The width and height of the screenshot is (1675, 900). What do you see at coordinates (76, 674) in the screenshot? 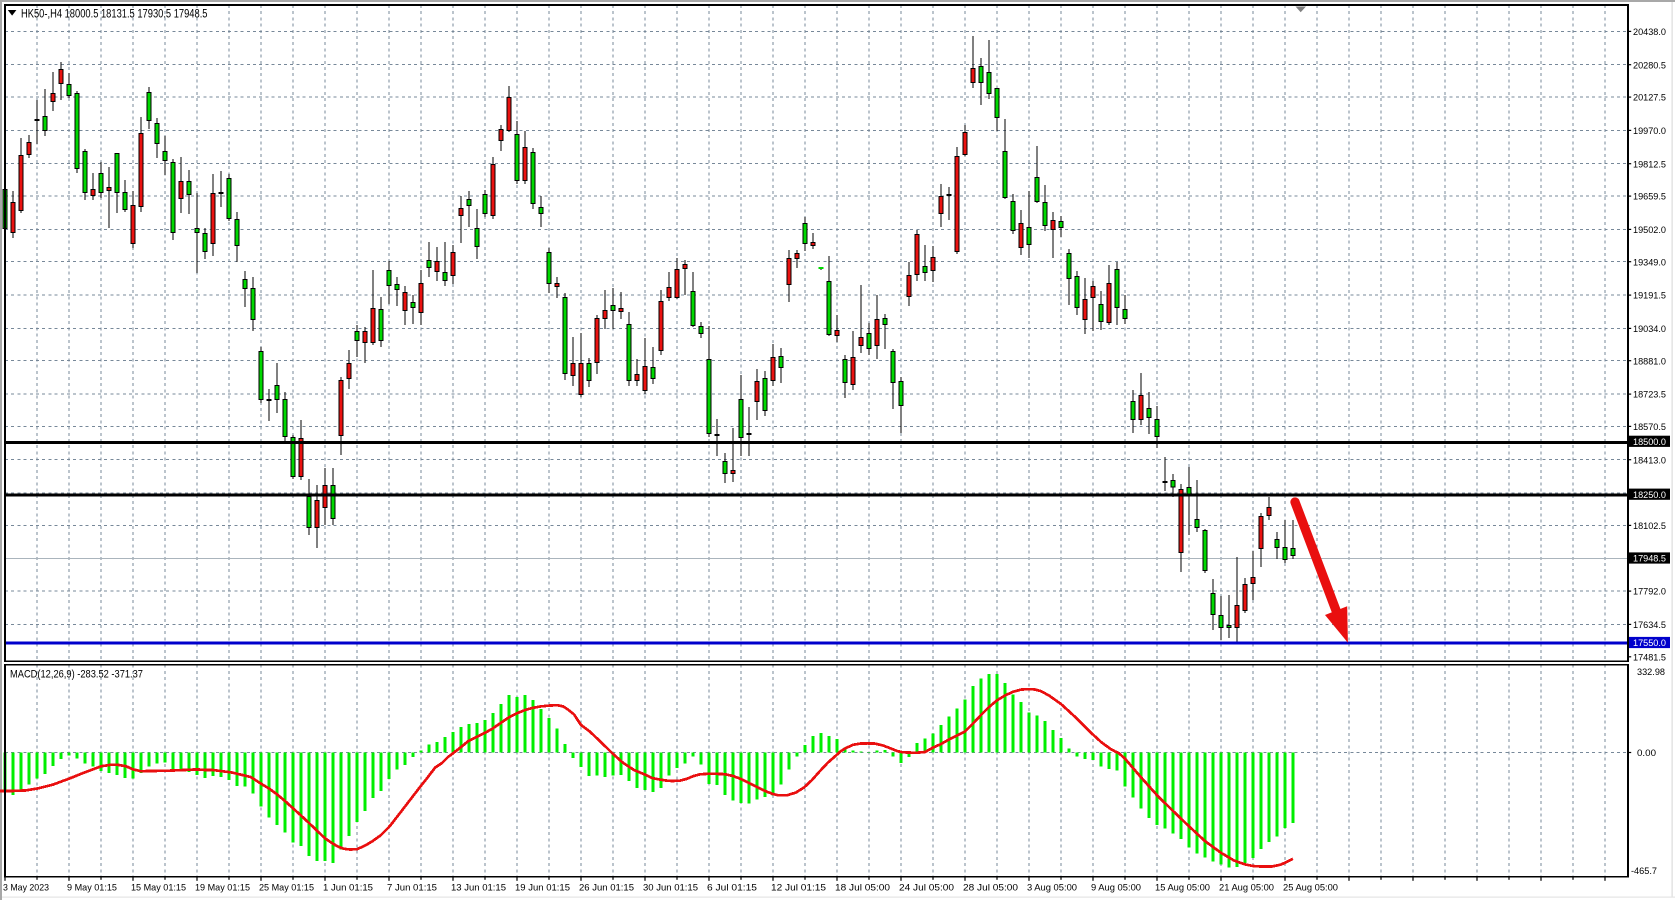
I see `svg-text: MACD(12,26,9) -283.52 -371.37` at bounding box center [76, 674].